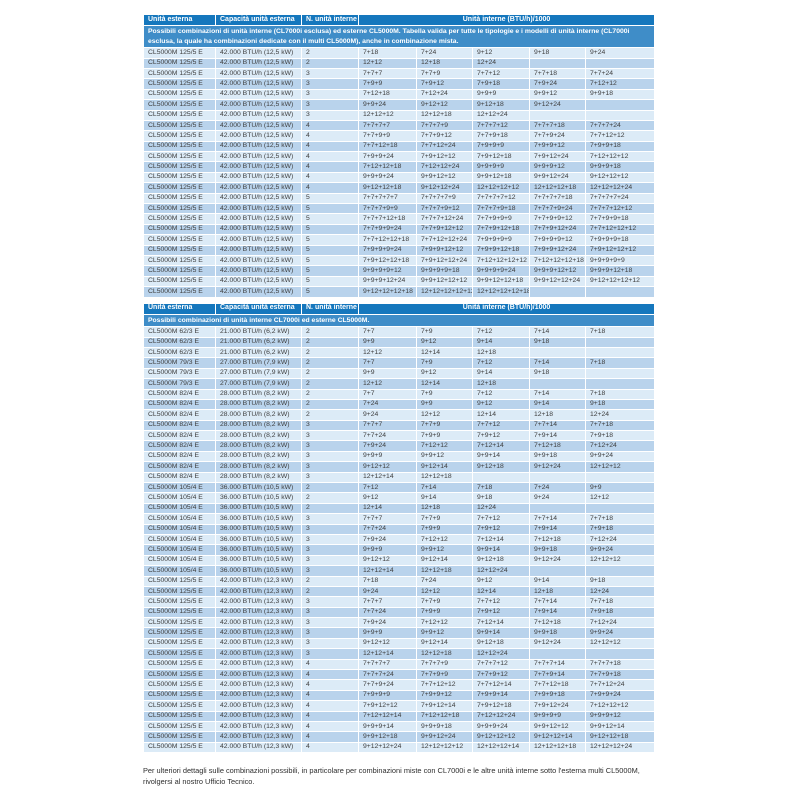  What do you see at coordinates (557, 229) in the screenshot?
I see `combo-cell: 7+7+9+12+24` at bounding box center [557, 229].